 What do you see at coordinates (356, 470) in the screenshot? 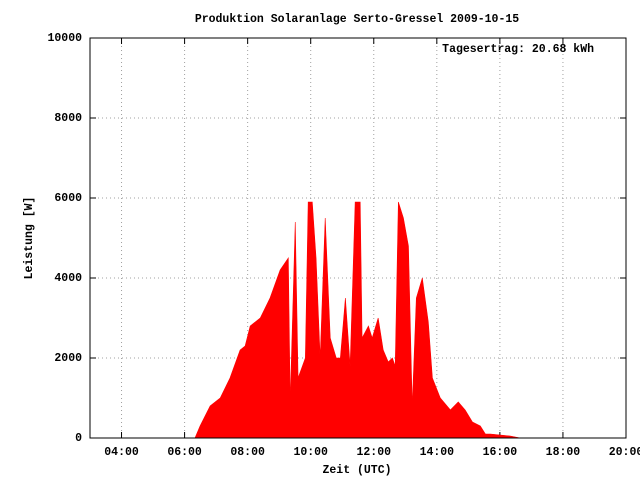
I see `x-axis-label: Zeit (UTC)` at bounding box center [356, 470].